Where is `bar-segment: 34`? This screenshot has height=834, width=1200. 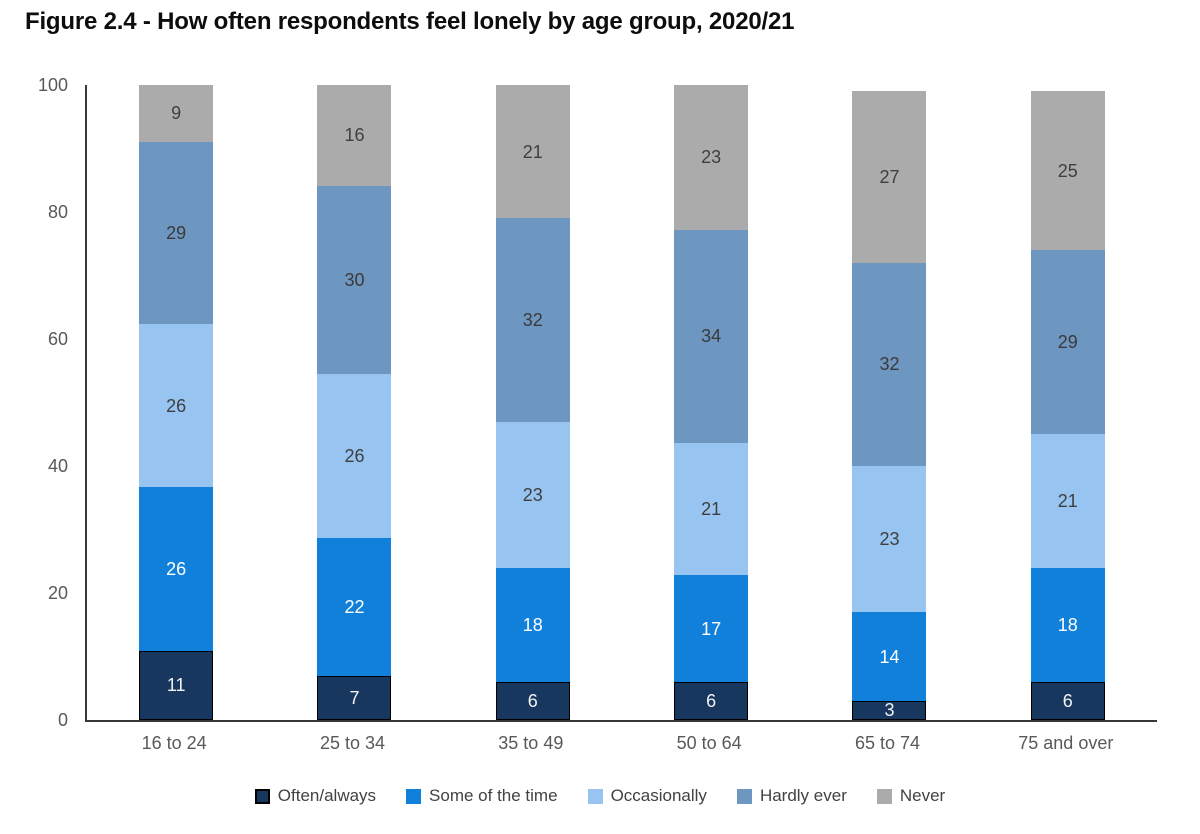 bar-segment: 34 is located at coordinates (711, 336).